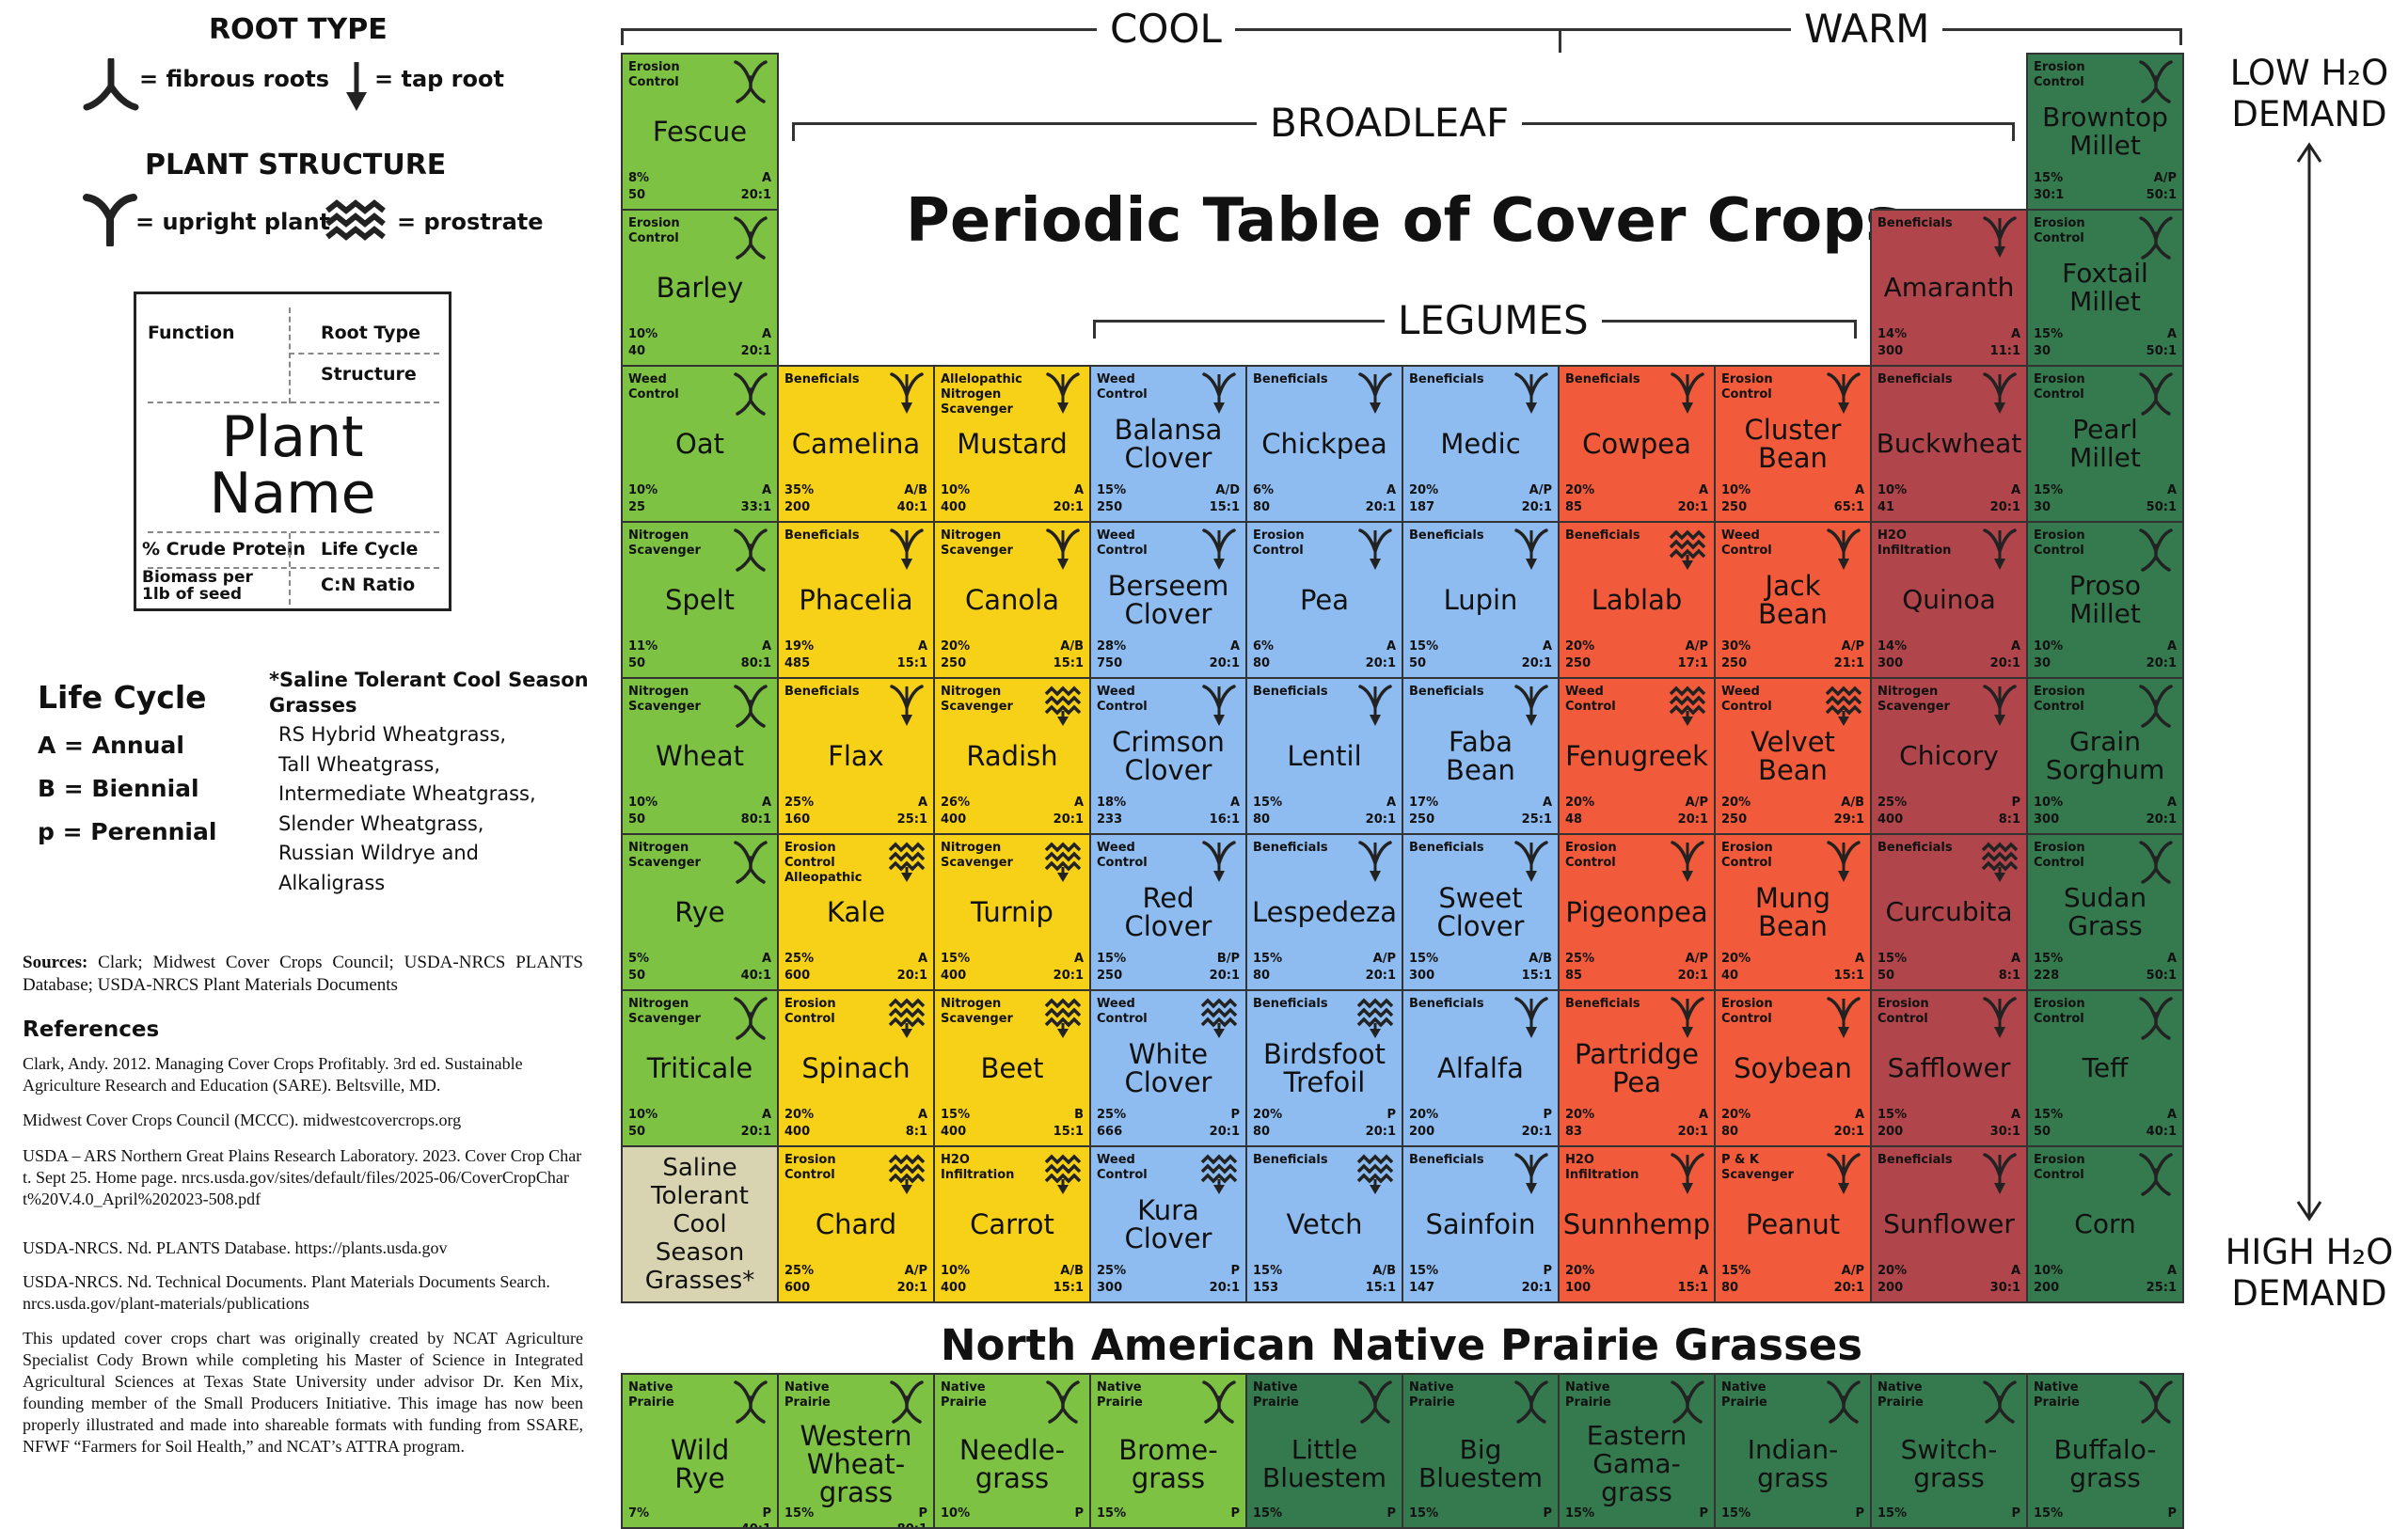 This screenshot has height=1529, width=2408. What do you see at coordinates (296, 165) in the screenshot?
I see `plant-structure-title: PLANT STRUCTURE` at bounding box center [296, 165].